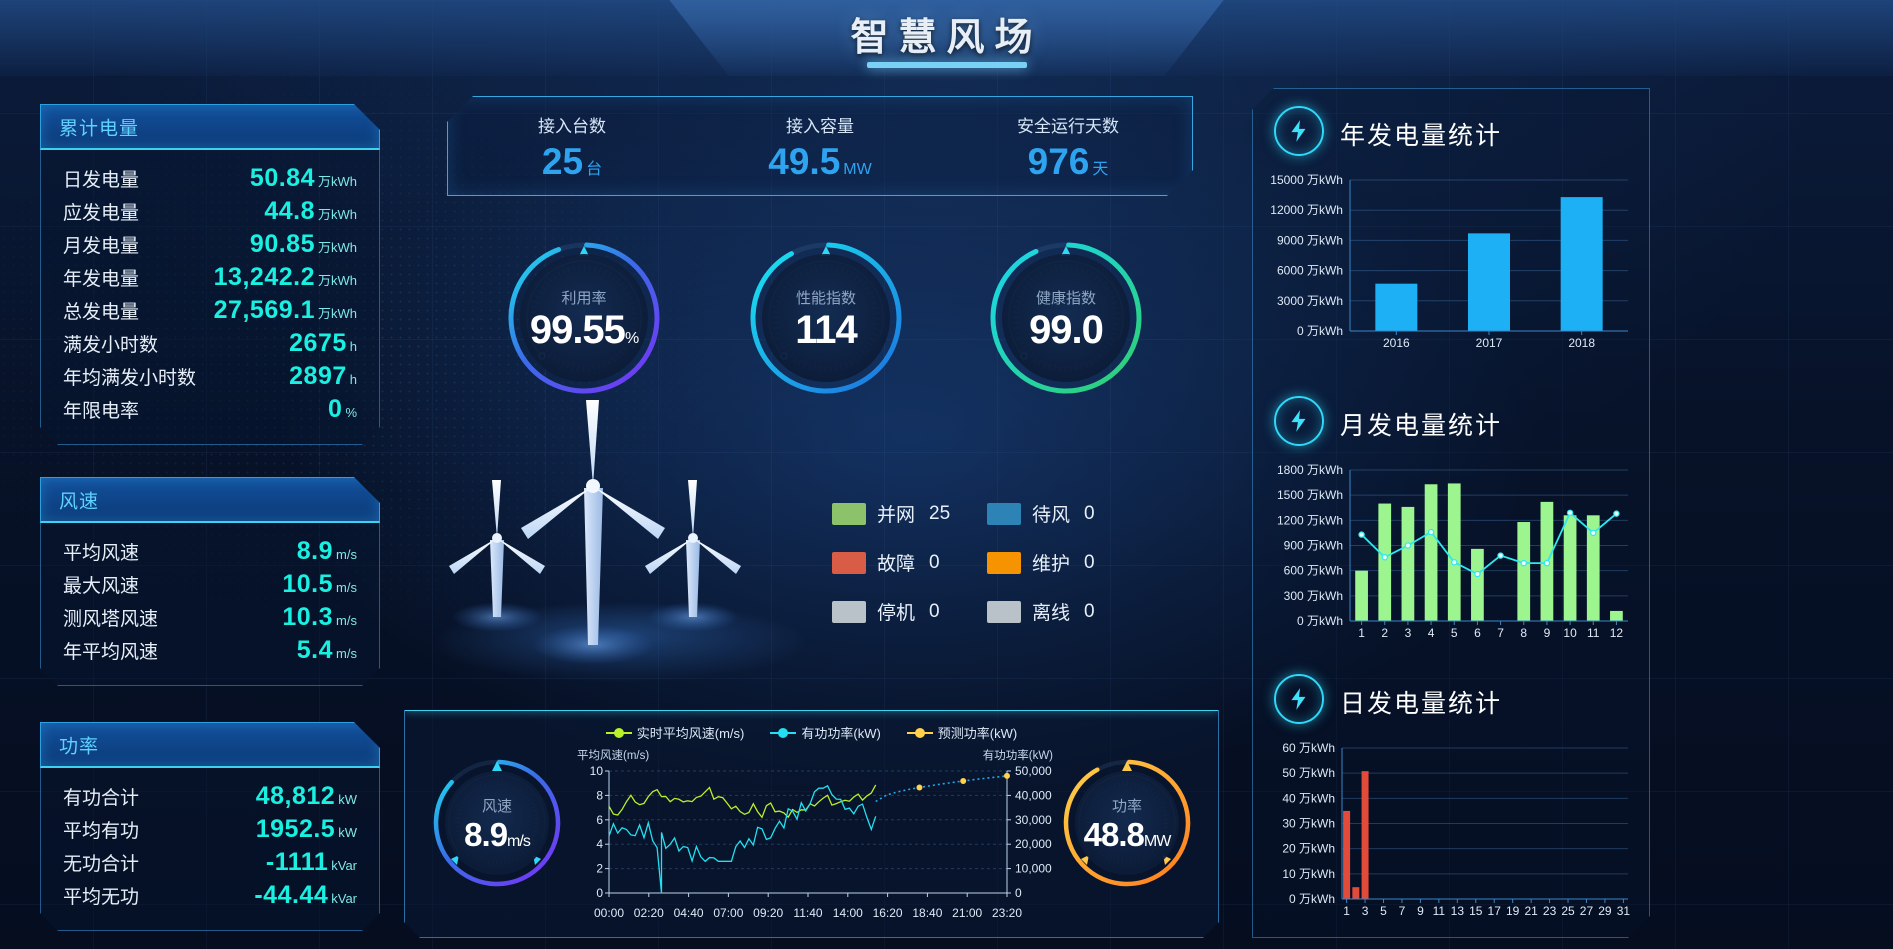 The width and height of the screenshot is (1893, 949). Describe the element at coordinates (1402, 911) in the screenshot. I see `x-tick-label: 7` at that location.